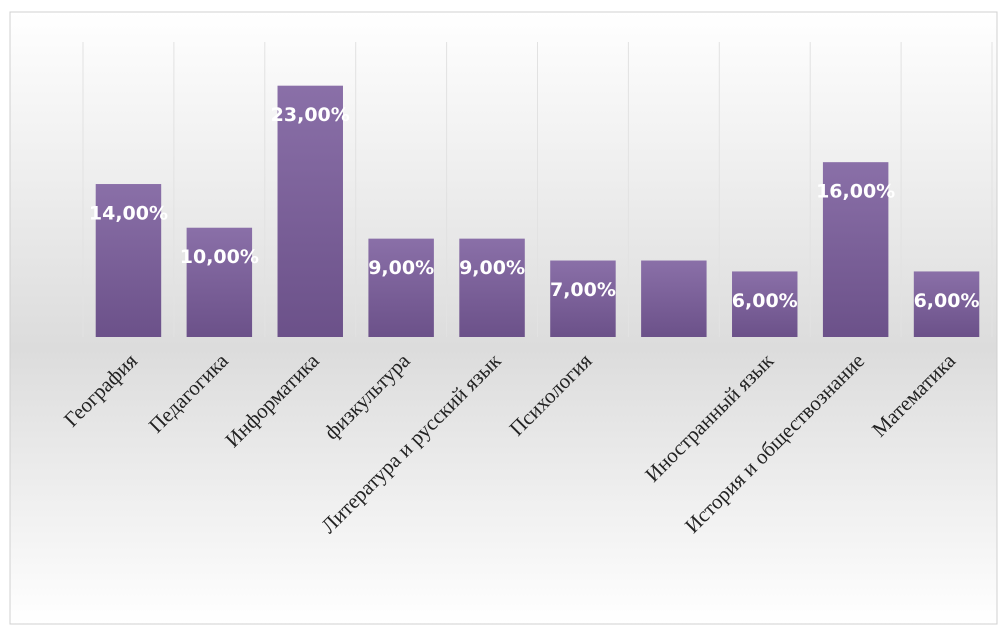 This screenshot has height=630, width=1008. What do you see at coordinates (128, 214) in the screenshot?
I see `value-label: 14,00%` at bounding box center [128, 214].